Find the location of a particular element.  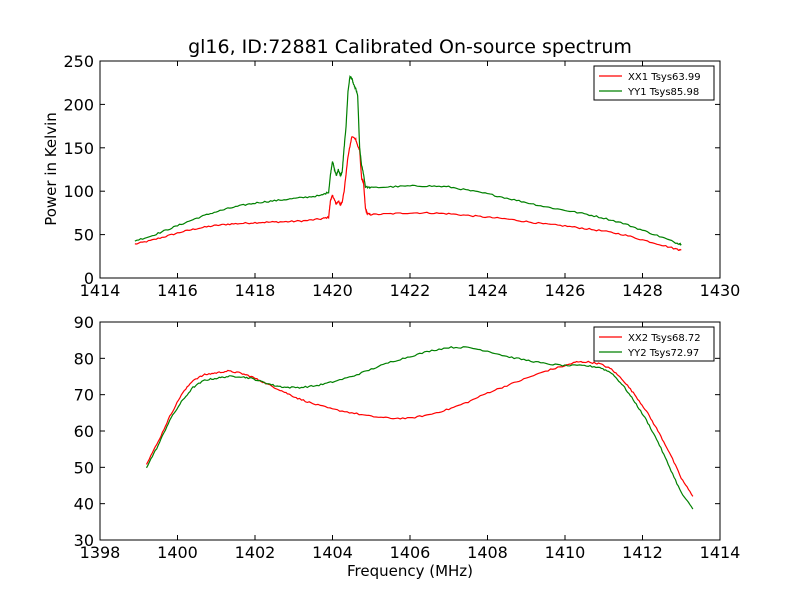

x-tick-label: 1412 is located at coordinates (642, 552).